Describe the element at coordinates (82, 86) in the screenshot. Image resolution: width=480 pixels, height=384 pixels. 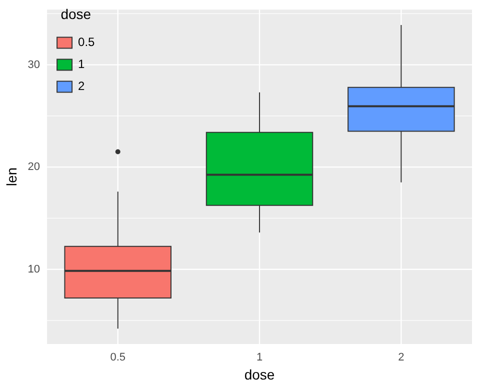
I see `legend-label: 2` at that location.